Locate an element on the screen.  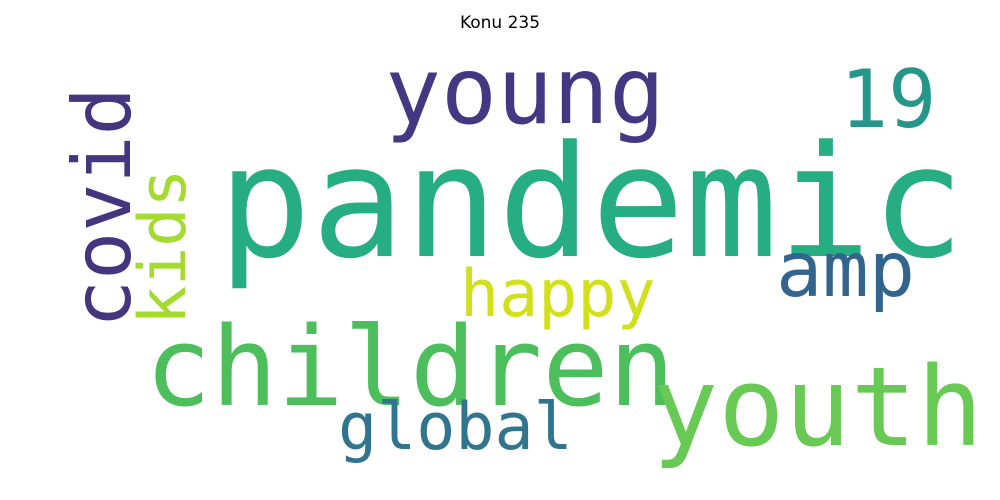
chart-title: Konu 235 is located at coordinates (500, 23).